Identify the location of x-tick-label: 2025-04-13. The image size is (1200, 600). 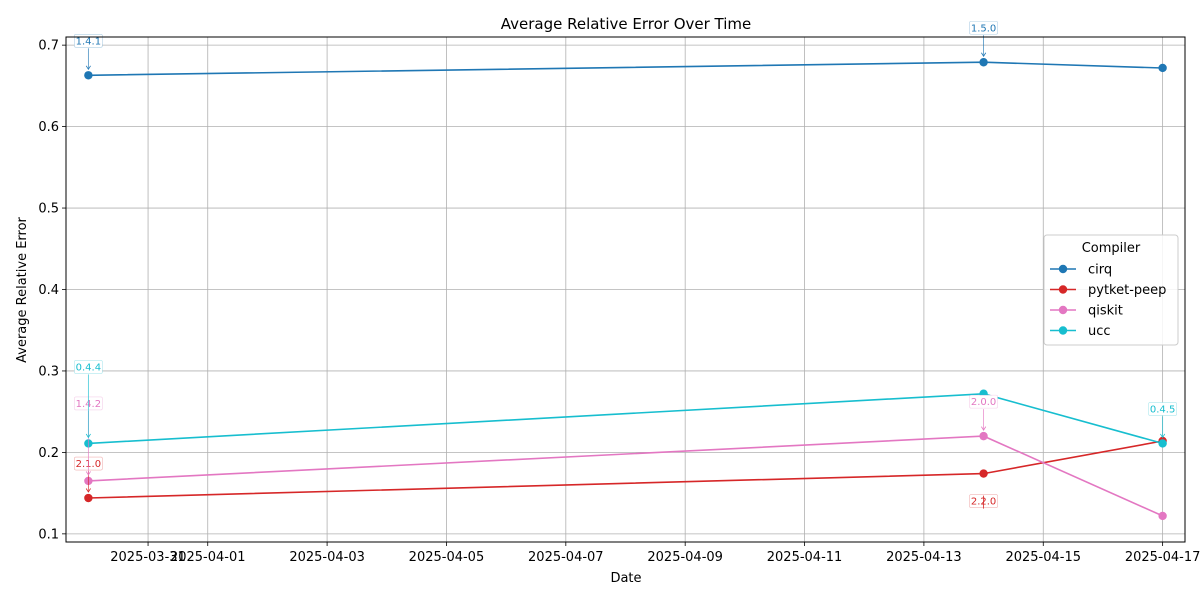
(924, 557).